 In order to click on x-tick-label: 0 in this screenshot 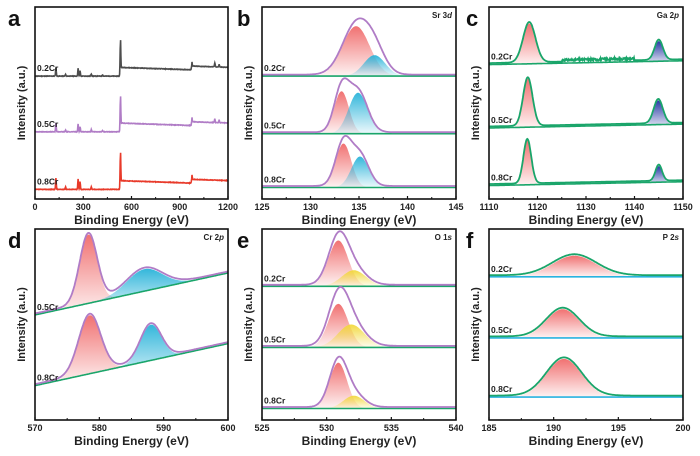, I will do `click(34, 207)`.